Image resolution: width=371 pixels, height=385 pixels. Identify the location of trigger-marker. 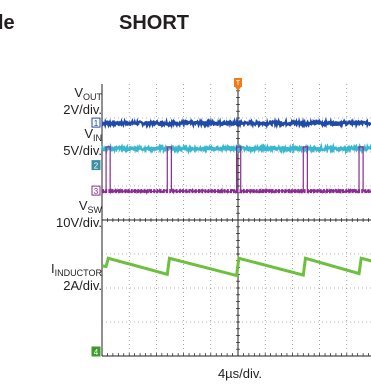
(238, 82).